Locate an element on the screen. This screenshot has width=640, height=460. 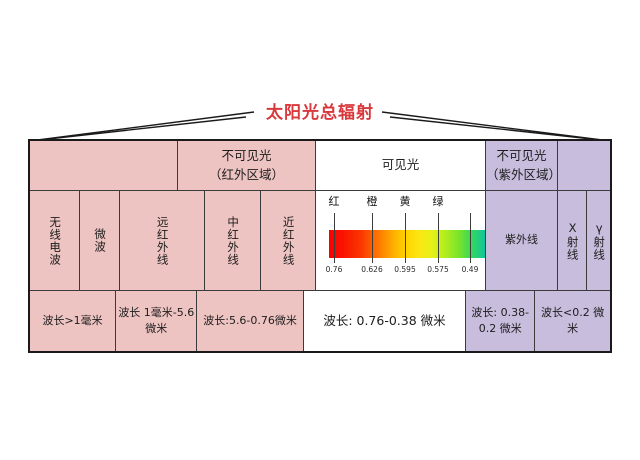
spectrum-color-labels: 红 橙 黄 绿 青蓝 紫 is located at coordinates (400, 203).